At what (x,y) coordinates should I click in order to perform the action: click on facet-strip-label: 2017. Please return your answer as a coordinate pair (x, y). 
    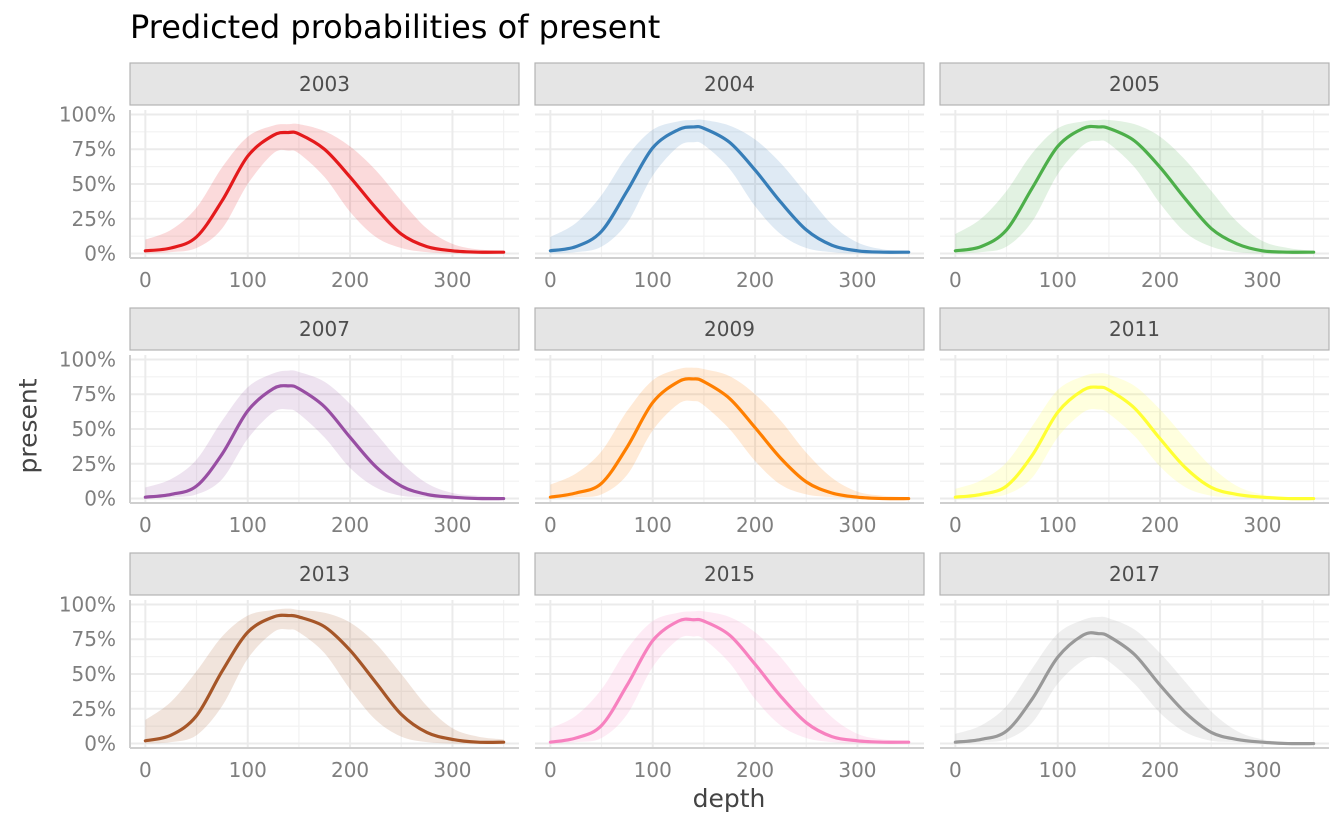
    Looking at the image, I should click on (1134, 574).